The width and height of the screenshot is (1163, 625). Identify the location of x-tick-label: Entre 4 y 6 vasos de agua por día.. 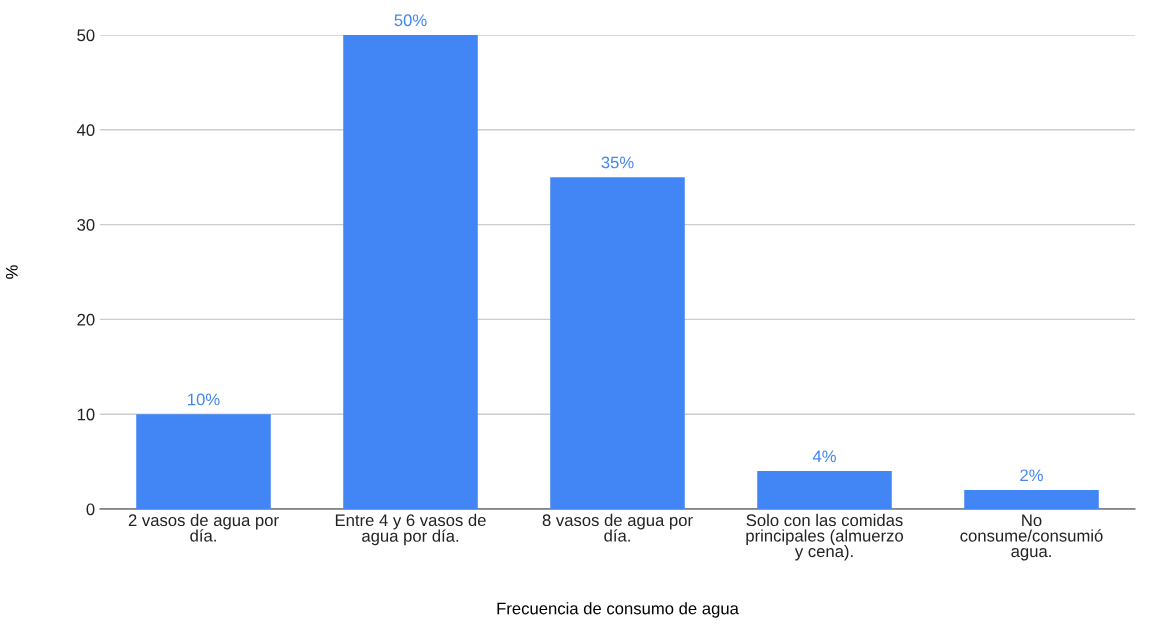
(410, 529).